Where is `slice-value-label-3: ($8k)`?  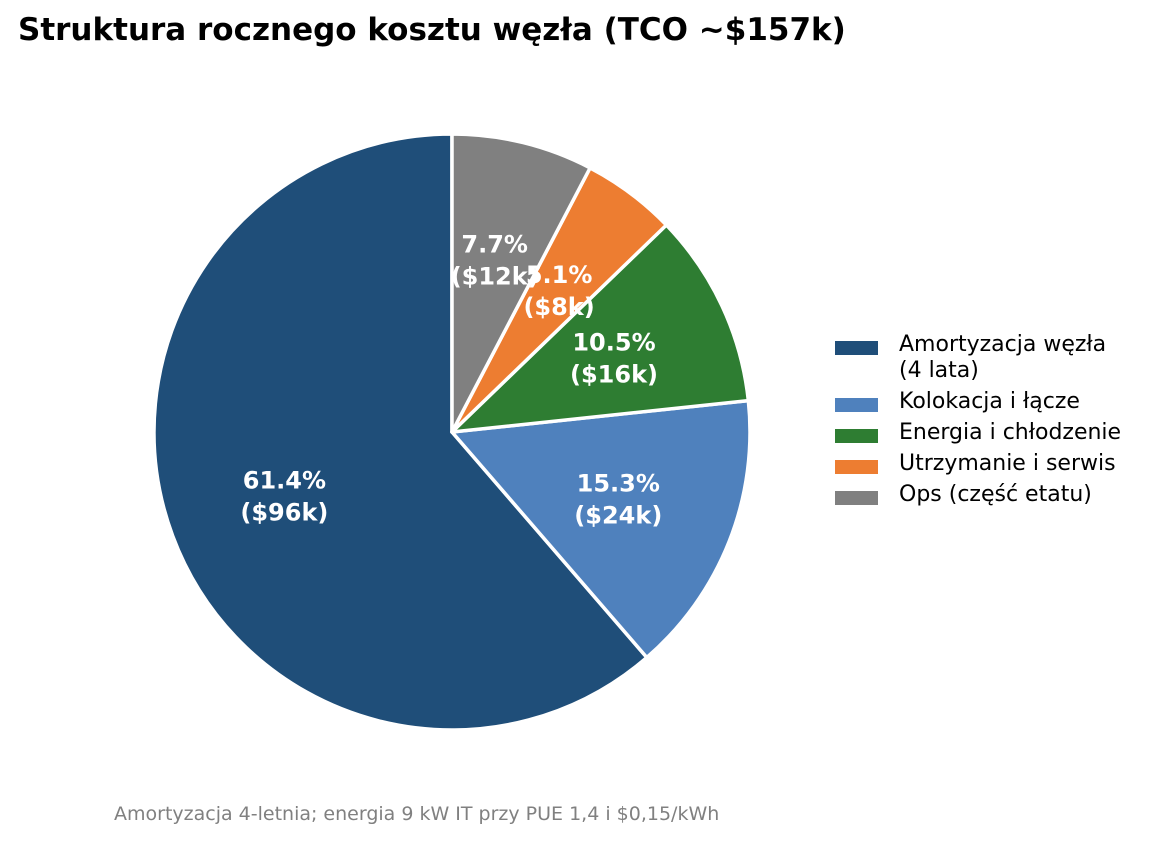
slice-value-label-3: ($8k) is located at coordinates (558, 307).